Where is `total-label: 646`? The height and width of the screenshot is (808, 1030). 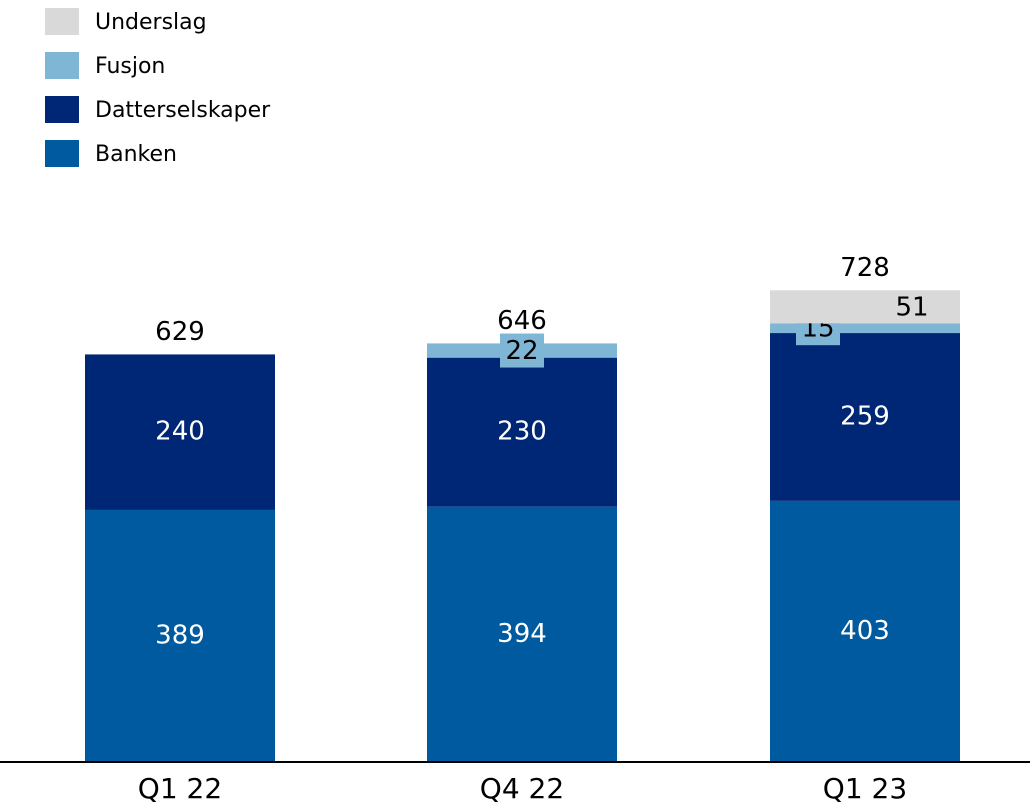
total-label: 646 is located at coordinates (522, 321).